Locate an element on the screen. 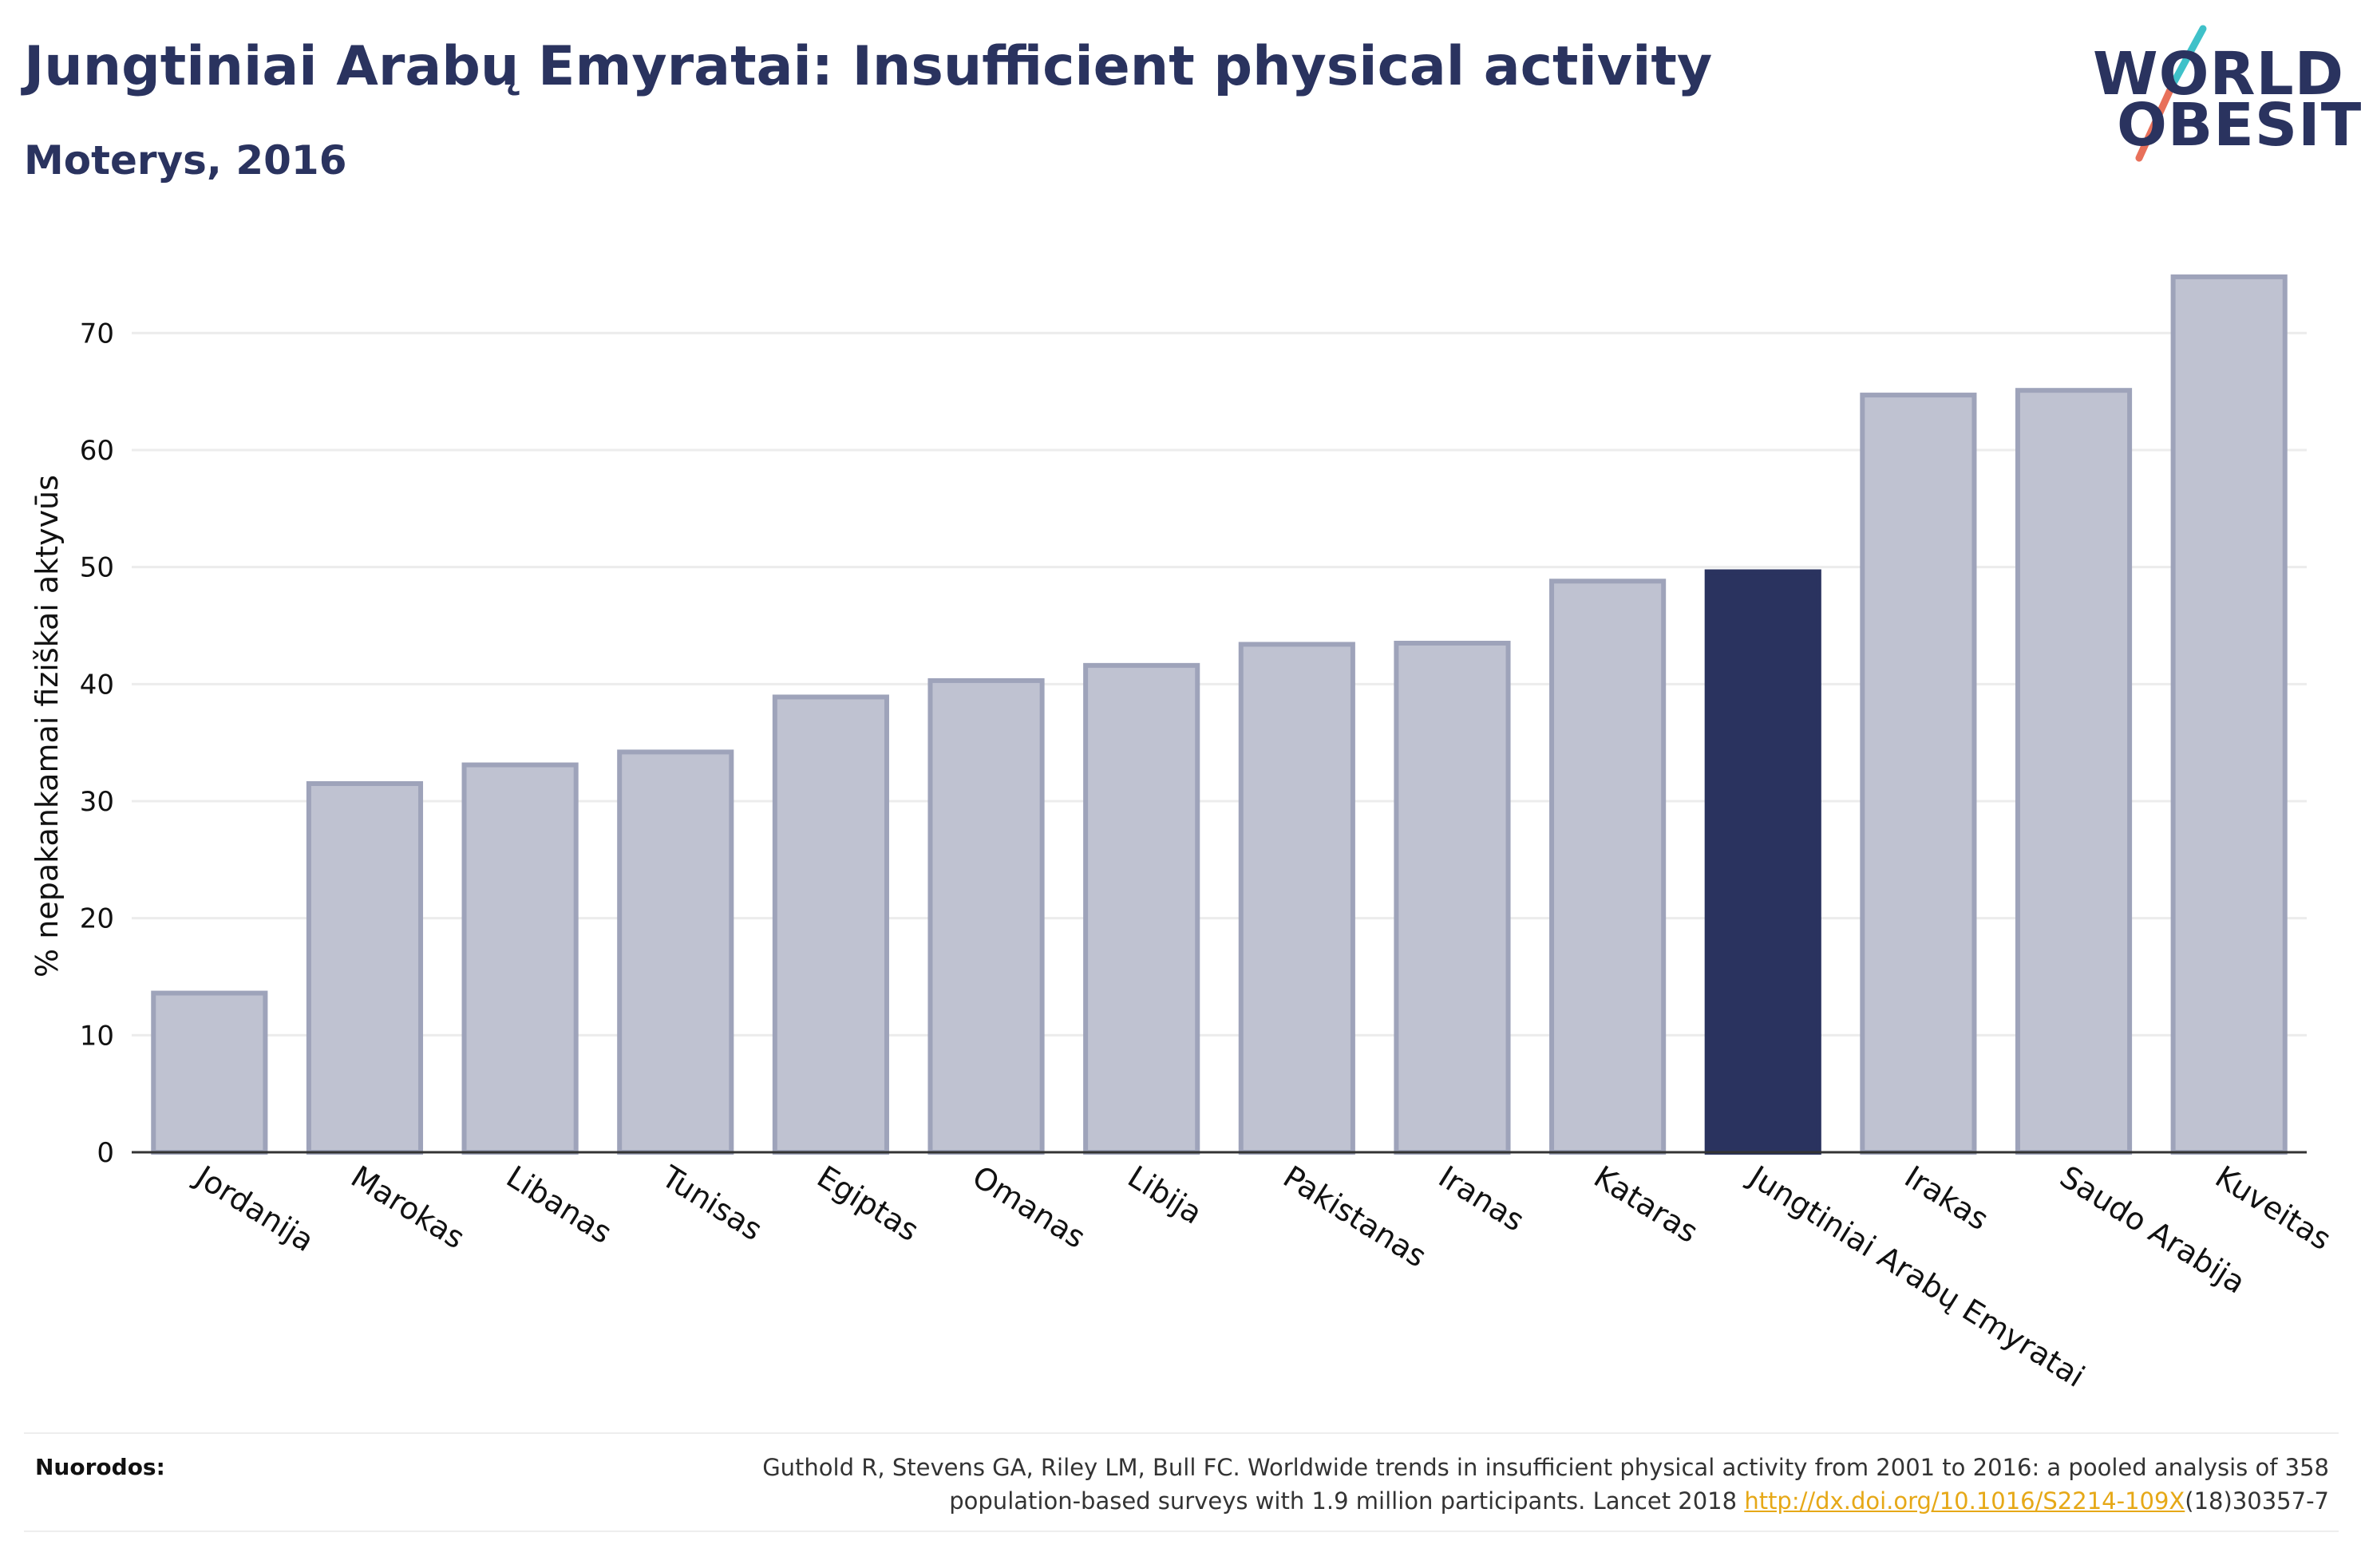 This screenshot has width=2361, height=1568. bar-libija is located at coordinates (1141, 908).